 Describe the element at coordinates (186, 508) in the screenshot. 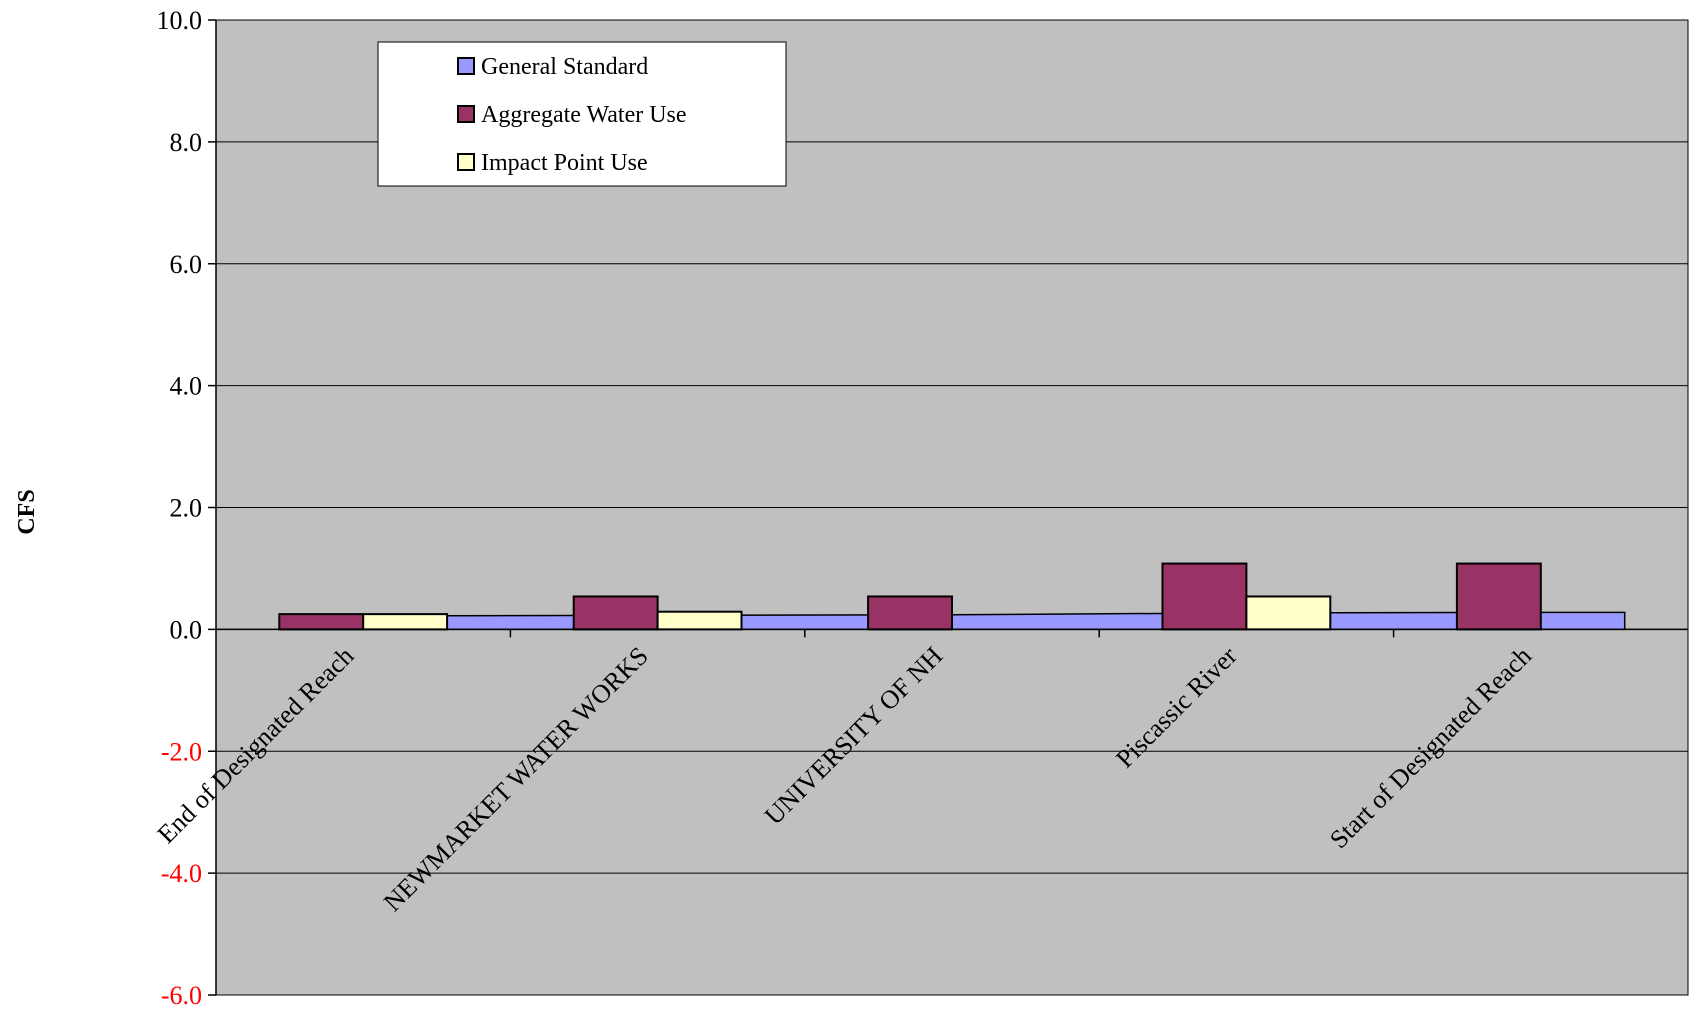

I see `y-tick-label-4: 2.0` at that location.